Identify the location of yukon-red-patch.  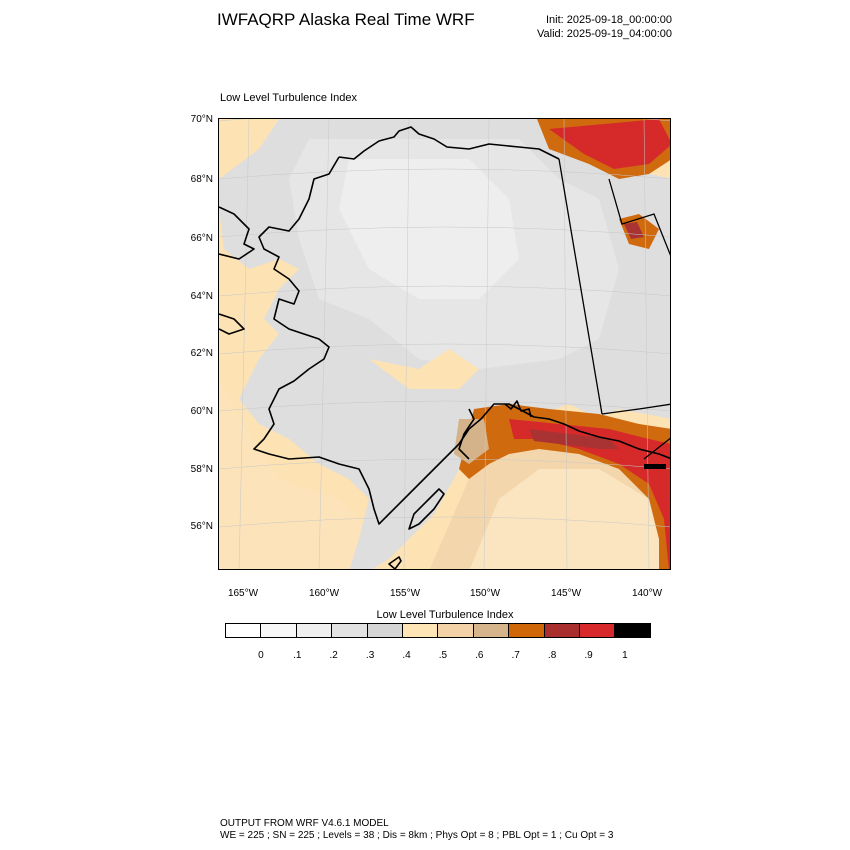
(634, 230).